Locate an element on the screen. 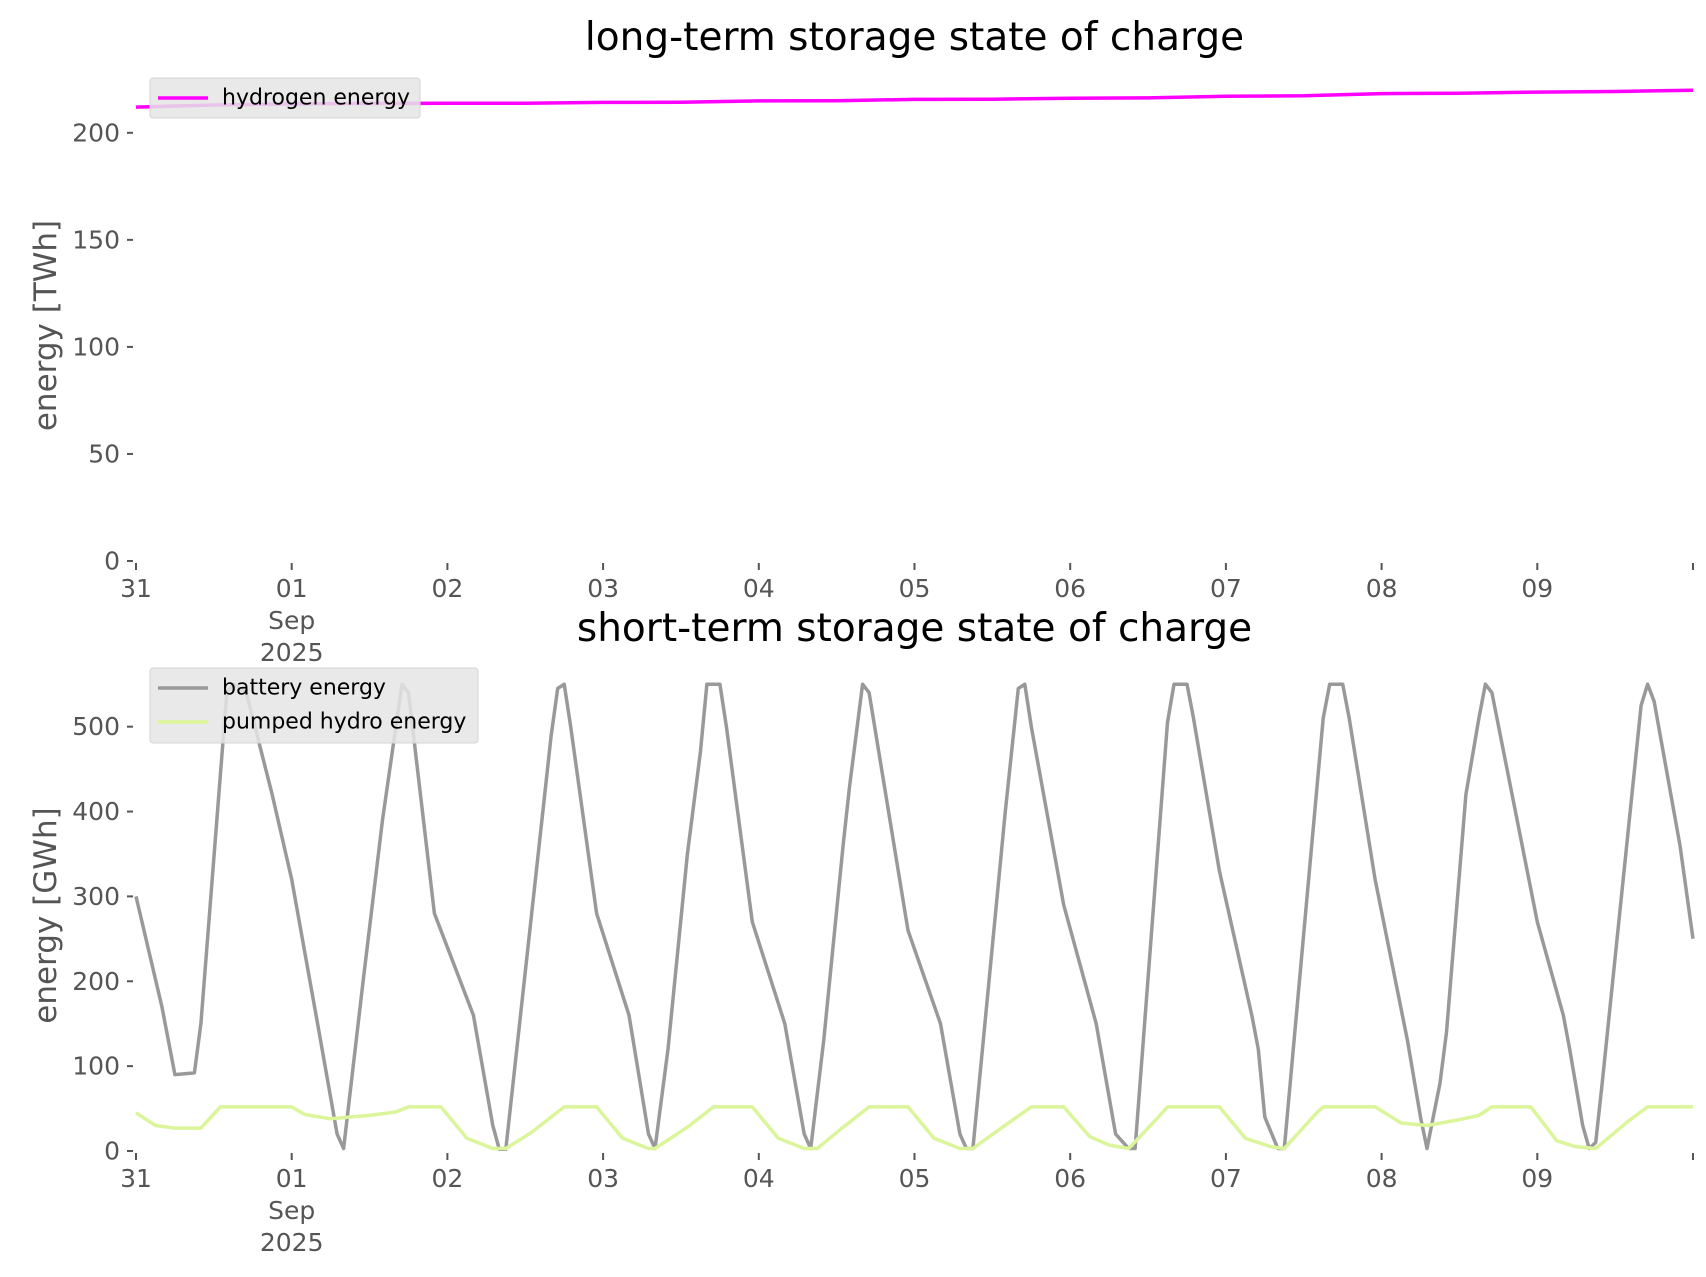 The width and height of the screenshot is (1706, 1277). legend-label: battery energy is located at coordinates (304, 688).